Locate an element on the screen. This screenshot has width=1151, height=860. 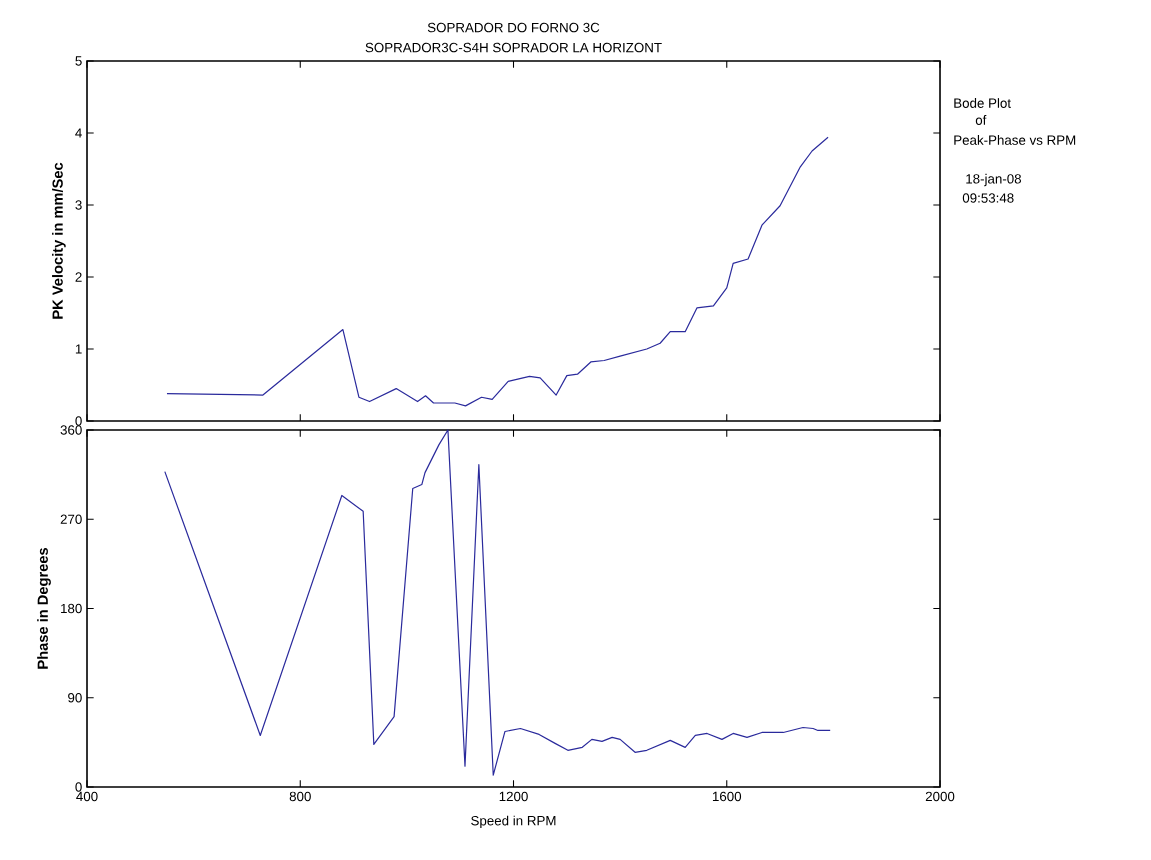
x-tick-label: 2000 is located at coordinates (940, 796).